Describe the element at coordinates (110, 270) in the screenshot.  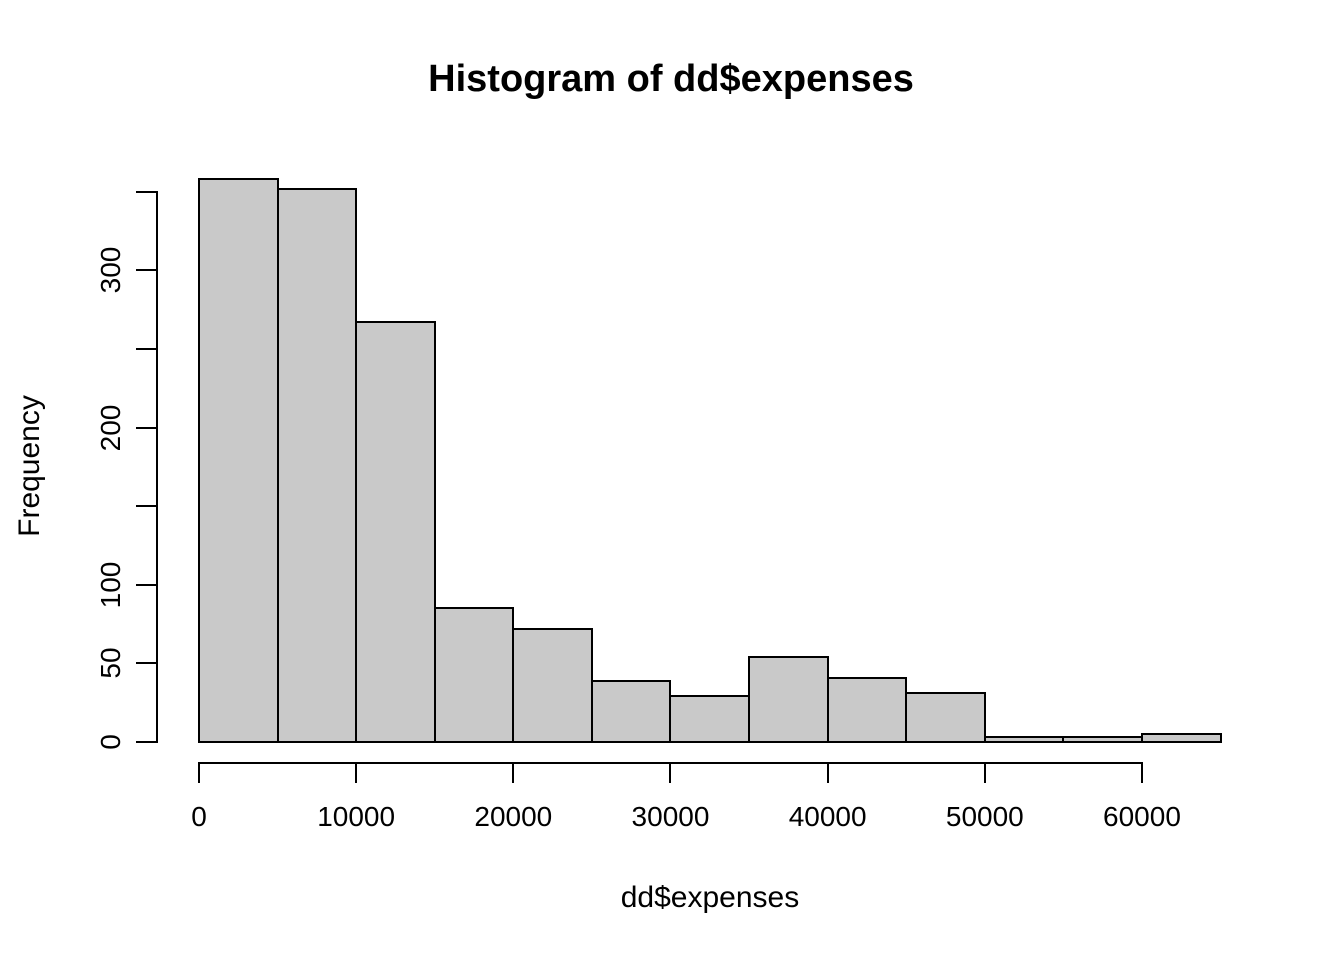
I see `y-tick-label: 300` at that location.